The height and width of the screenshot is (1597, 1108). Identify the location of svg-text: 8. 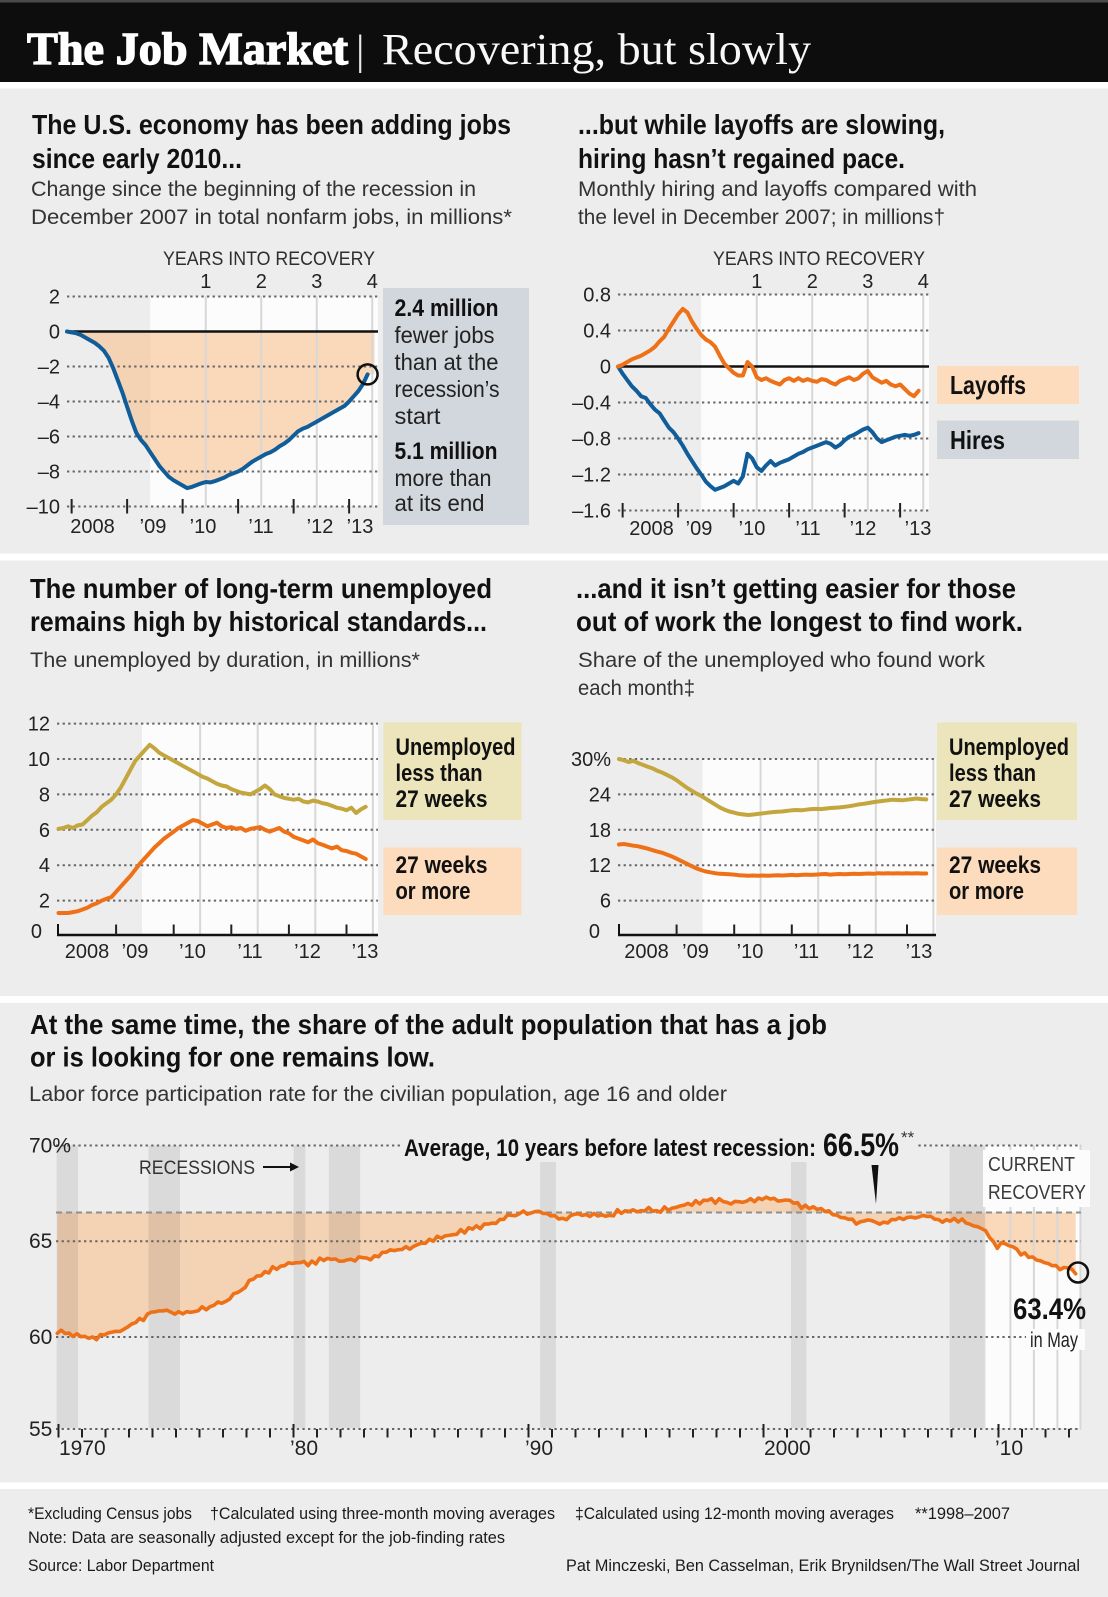
(44, 795).